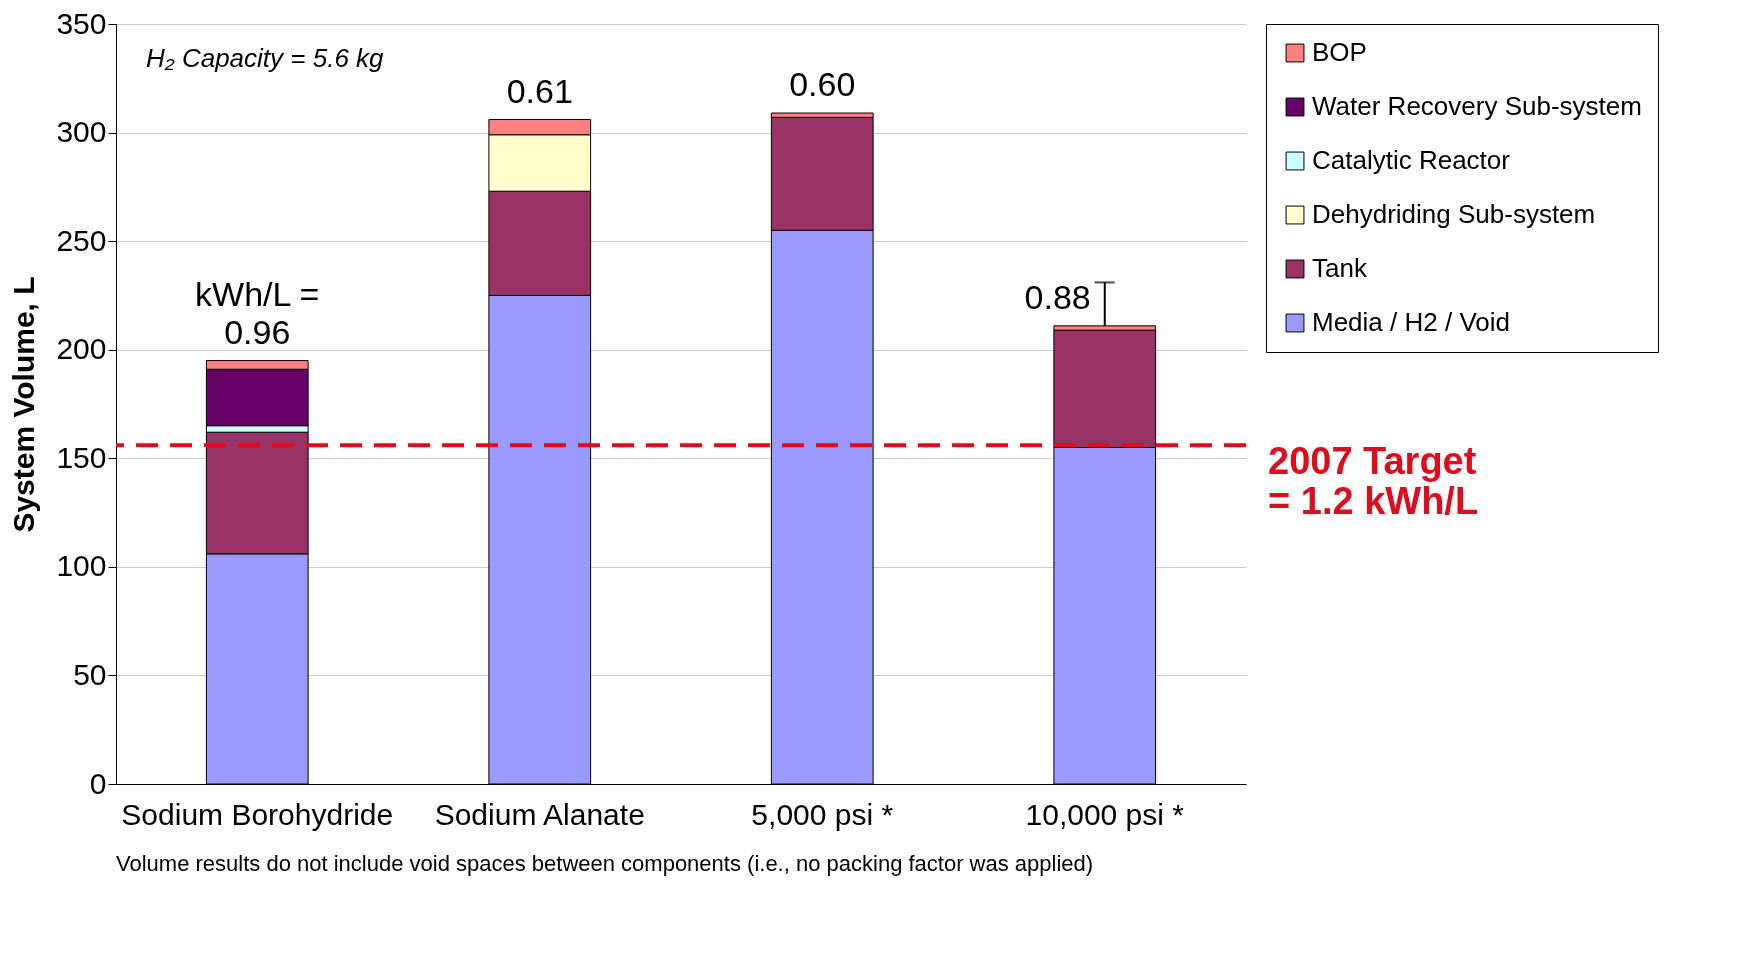  Describe the element at coordinates (98, 783) in the screenshot. I see `y-tick-label: 0` at that location.